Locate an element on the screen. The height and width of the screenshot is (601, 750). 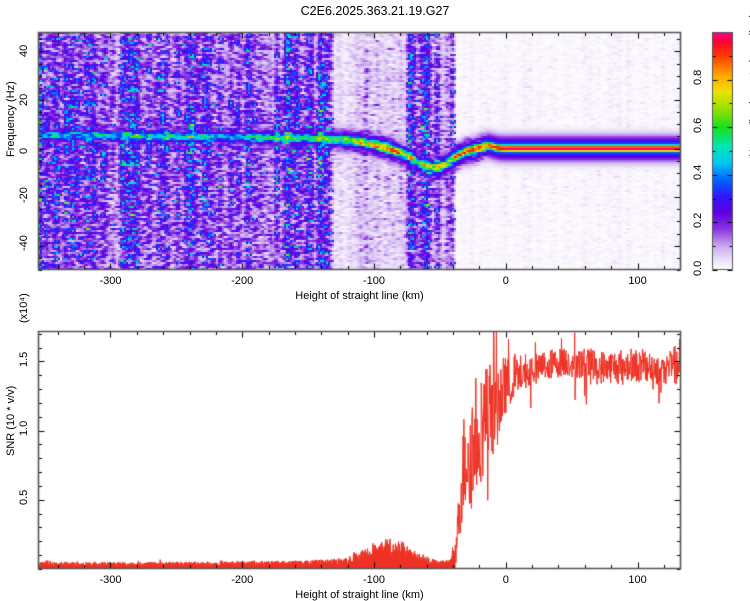
snr-xtick-label: 0 is located at coordinates (505, 580).